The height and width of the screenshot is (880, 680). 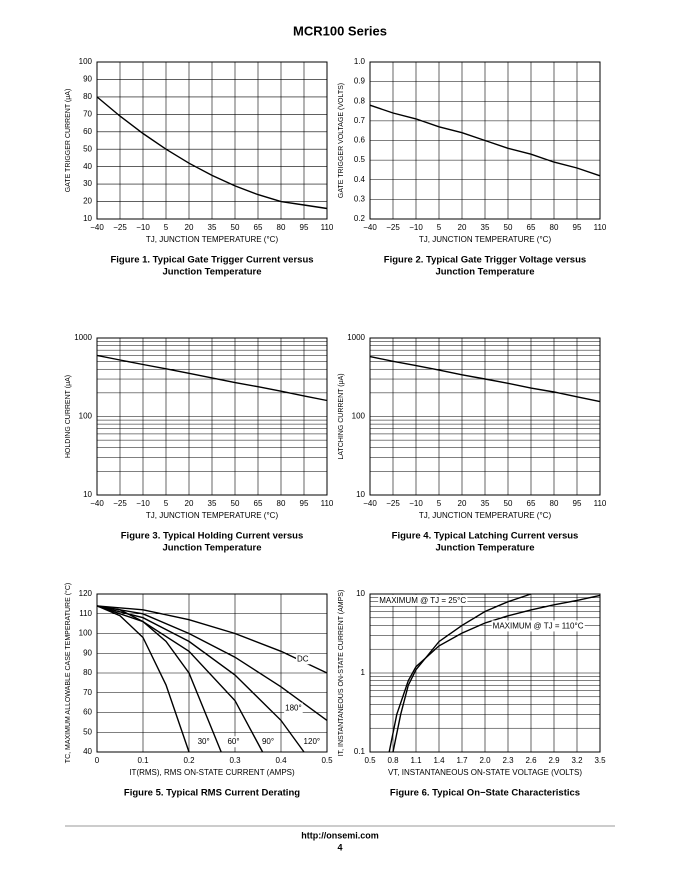 I want to click on x-tick-label: 3.2, so click(x=577, y=760).